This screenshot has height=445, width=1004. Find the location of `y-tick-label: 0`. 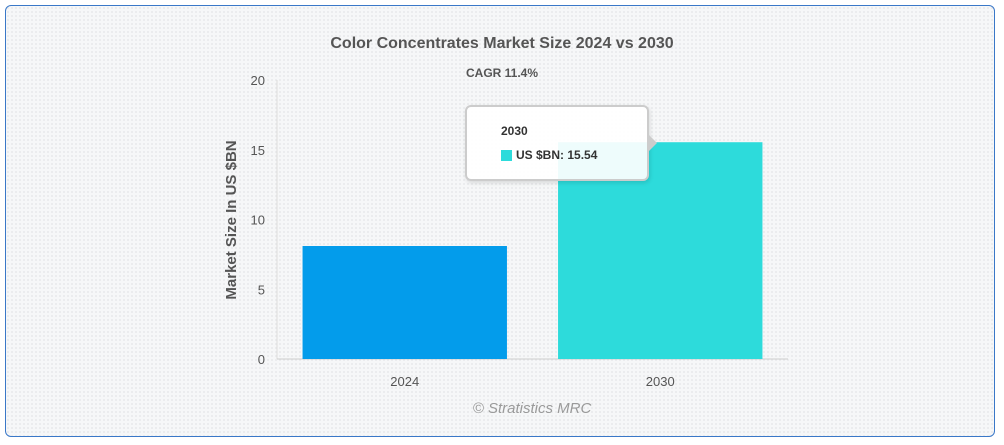

y-tick-label: 0 is located at coordinates (261, 359).